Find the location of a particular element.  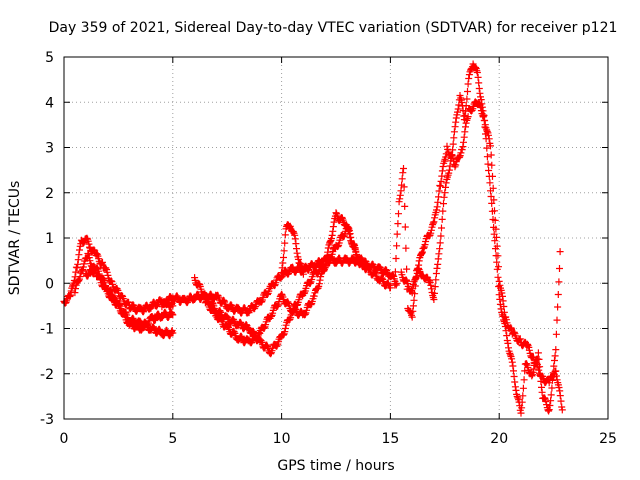

x-tick-label: 20 is located at coordinates (499, 439).